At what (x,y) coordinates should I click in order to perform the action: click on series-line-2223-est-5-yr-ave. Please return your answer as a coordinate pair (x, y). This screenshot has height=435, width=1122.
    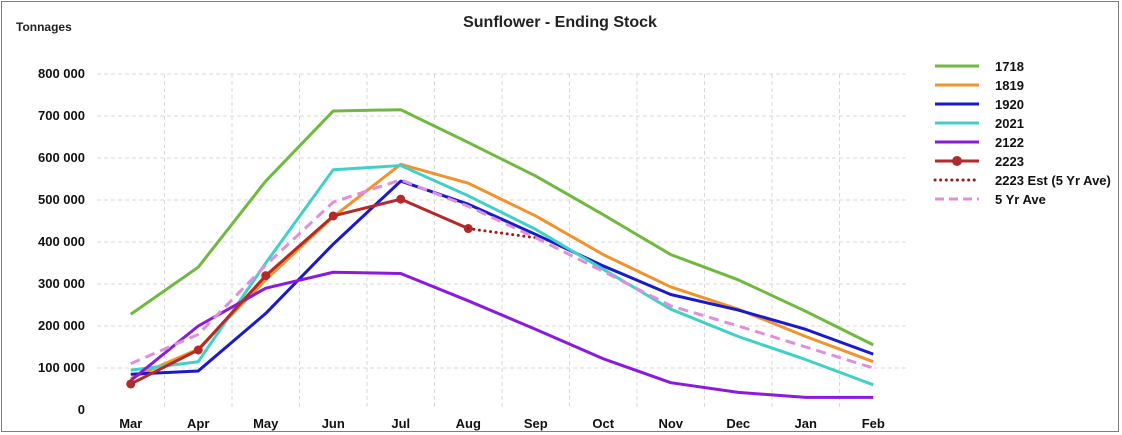
    Looking at the image, I should click on (502, 233).